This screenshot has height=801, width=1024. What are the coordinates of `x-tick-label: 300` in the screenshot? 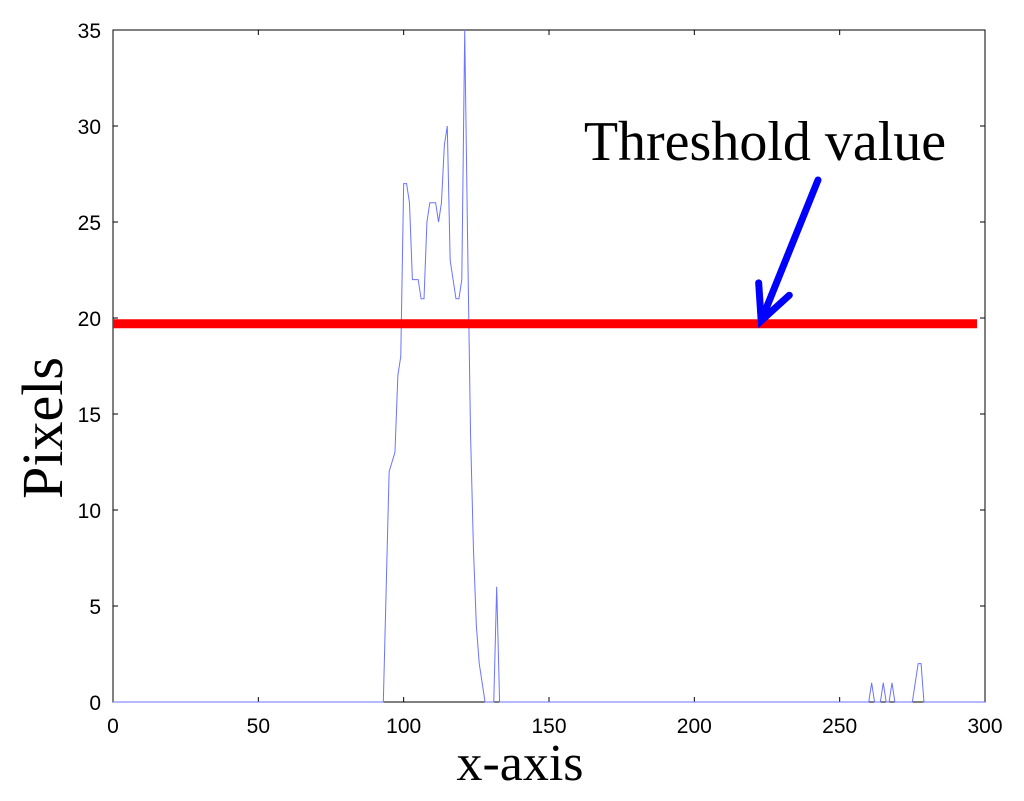 It's located at (984, 726).